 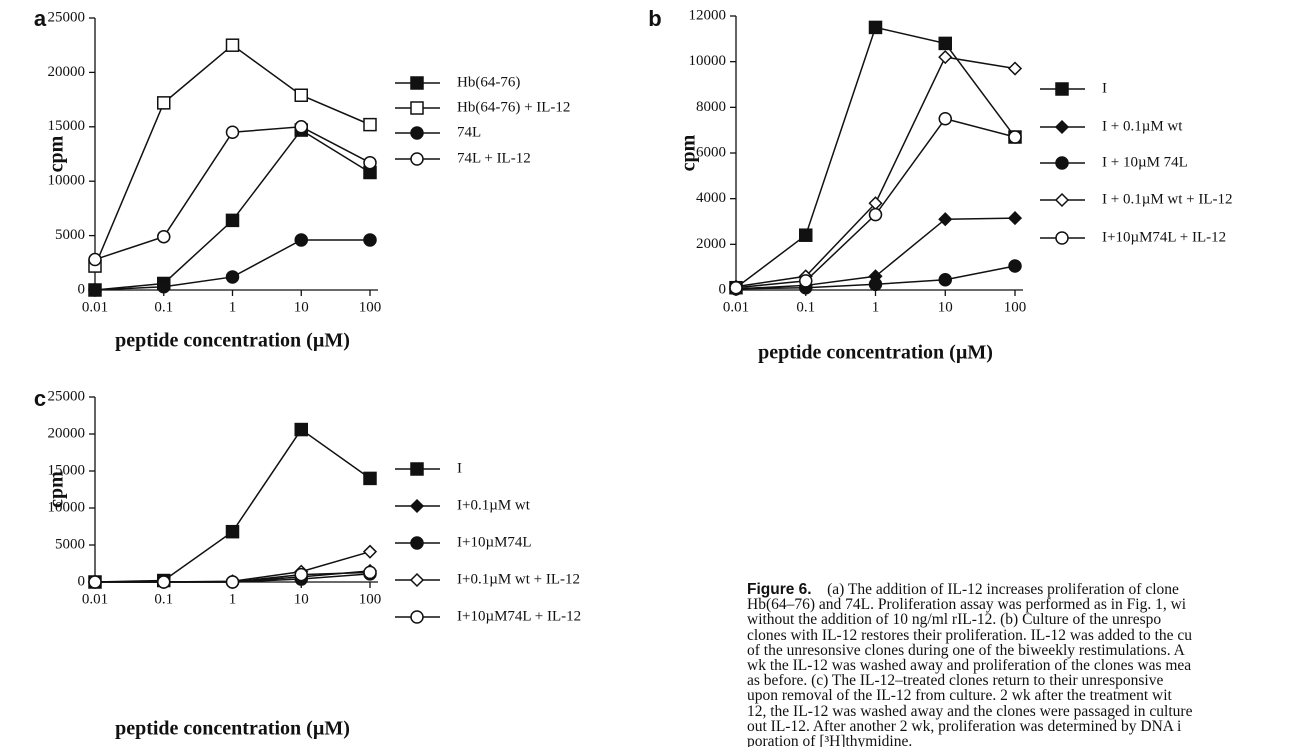 I want to click on y-tick-label: 6000, so click(x=711, y=152).